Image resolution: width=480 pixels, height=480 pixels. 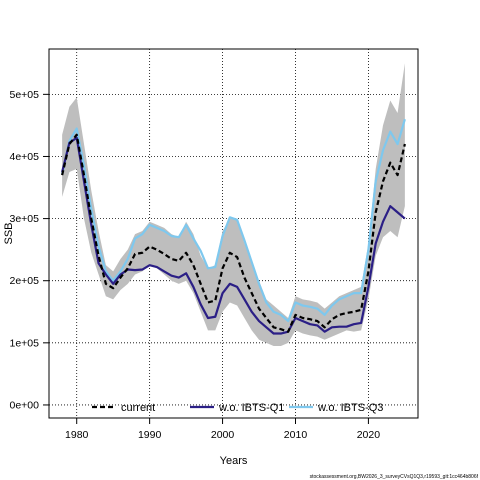 What do you see at coordinates (25, 343) in the screenshot?
I see `y-tick-label: 1e+05` at bounding box center [25, 343].